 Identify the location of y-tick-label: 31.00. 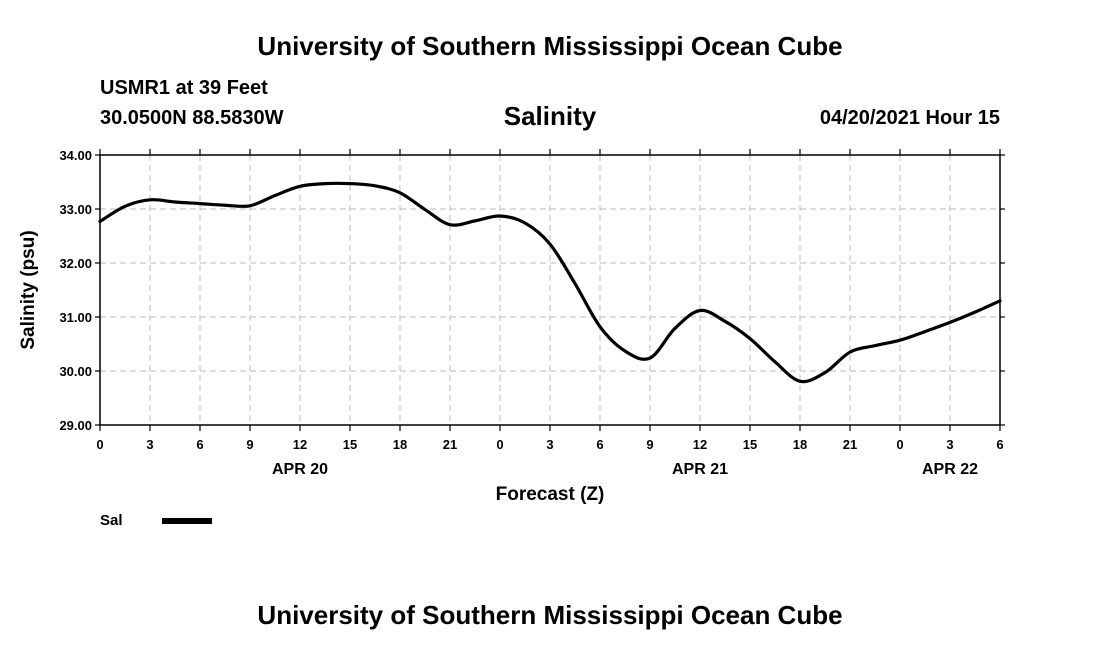
(75, 317).